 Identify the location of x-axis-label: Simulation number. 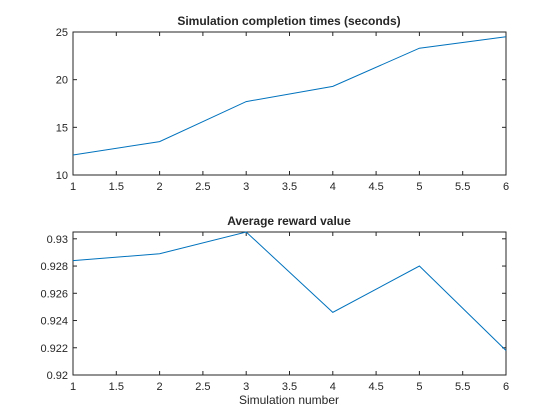
(289, 400).